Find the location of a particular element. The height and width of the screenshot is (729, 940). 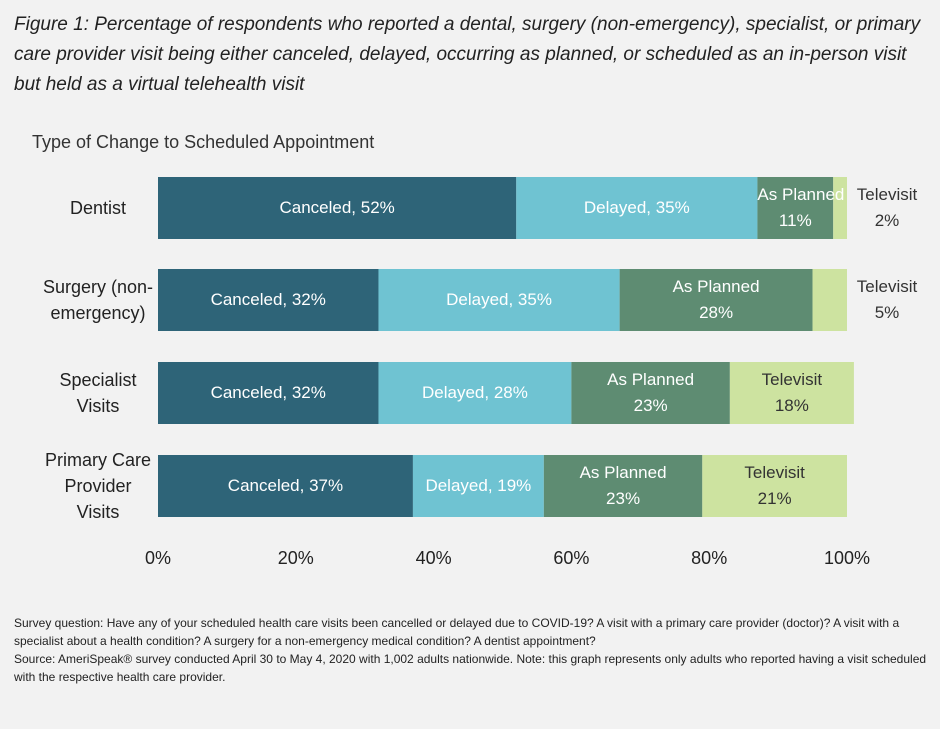

data-label: Canceled, 37% is located at coordinates (285, 486).